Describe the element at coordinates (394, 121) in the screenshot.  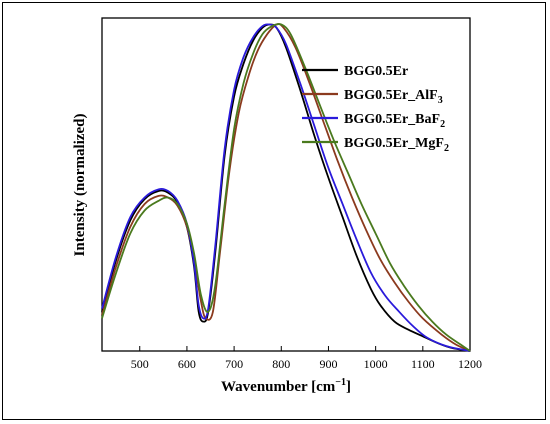
I see `legend-label-3: BGG0.5Er_BaF2` at that location.